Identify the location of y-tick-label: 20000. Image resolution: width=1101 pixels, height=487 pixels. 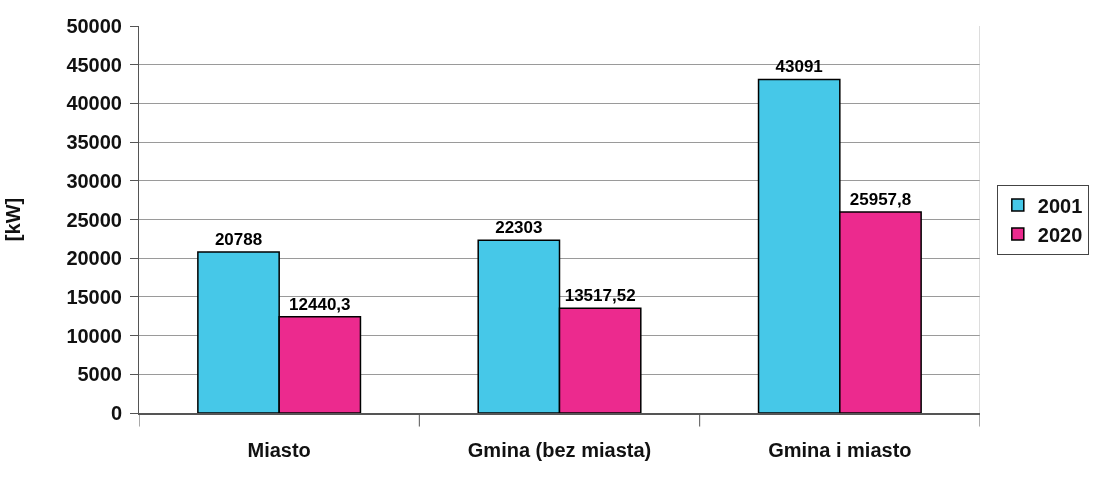
(94, 258).